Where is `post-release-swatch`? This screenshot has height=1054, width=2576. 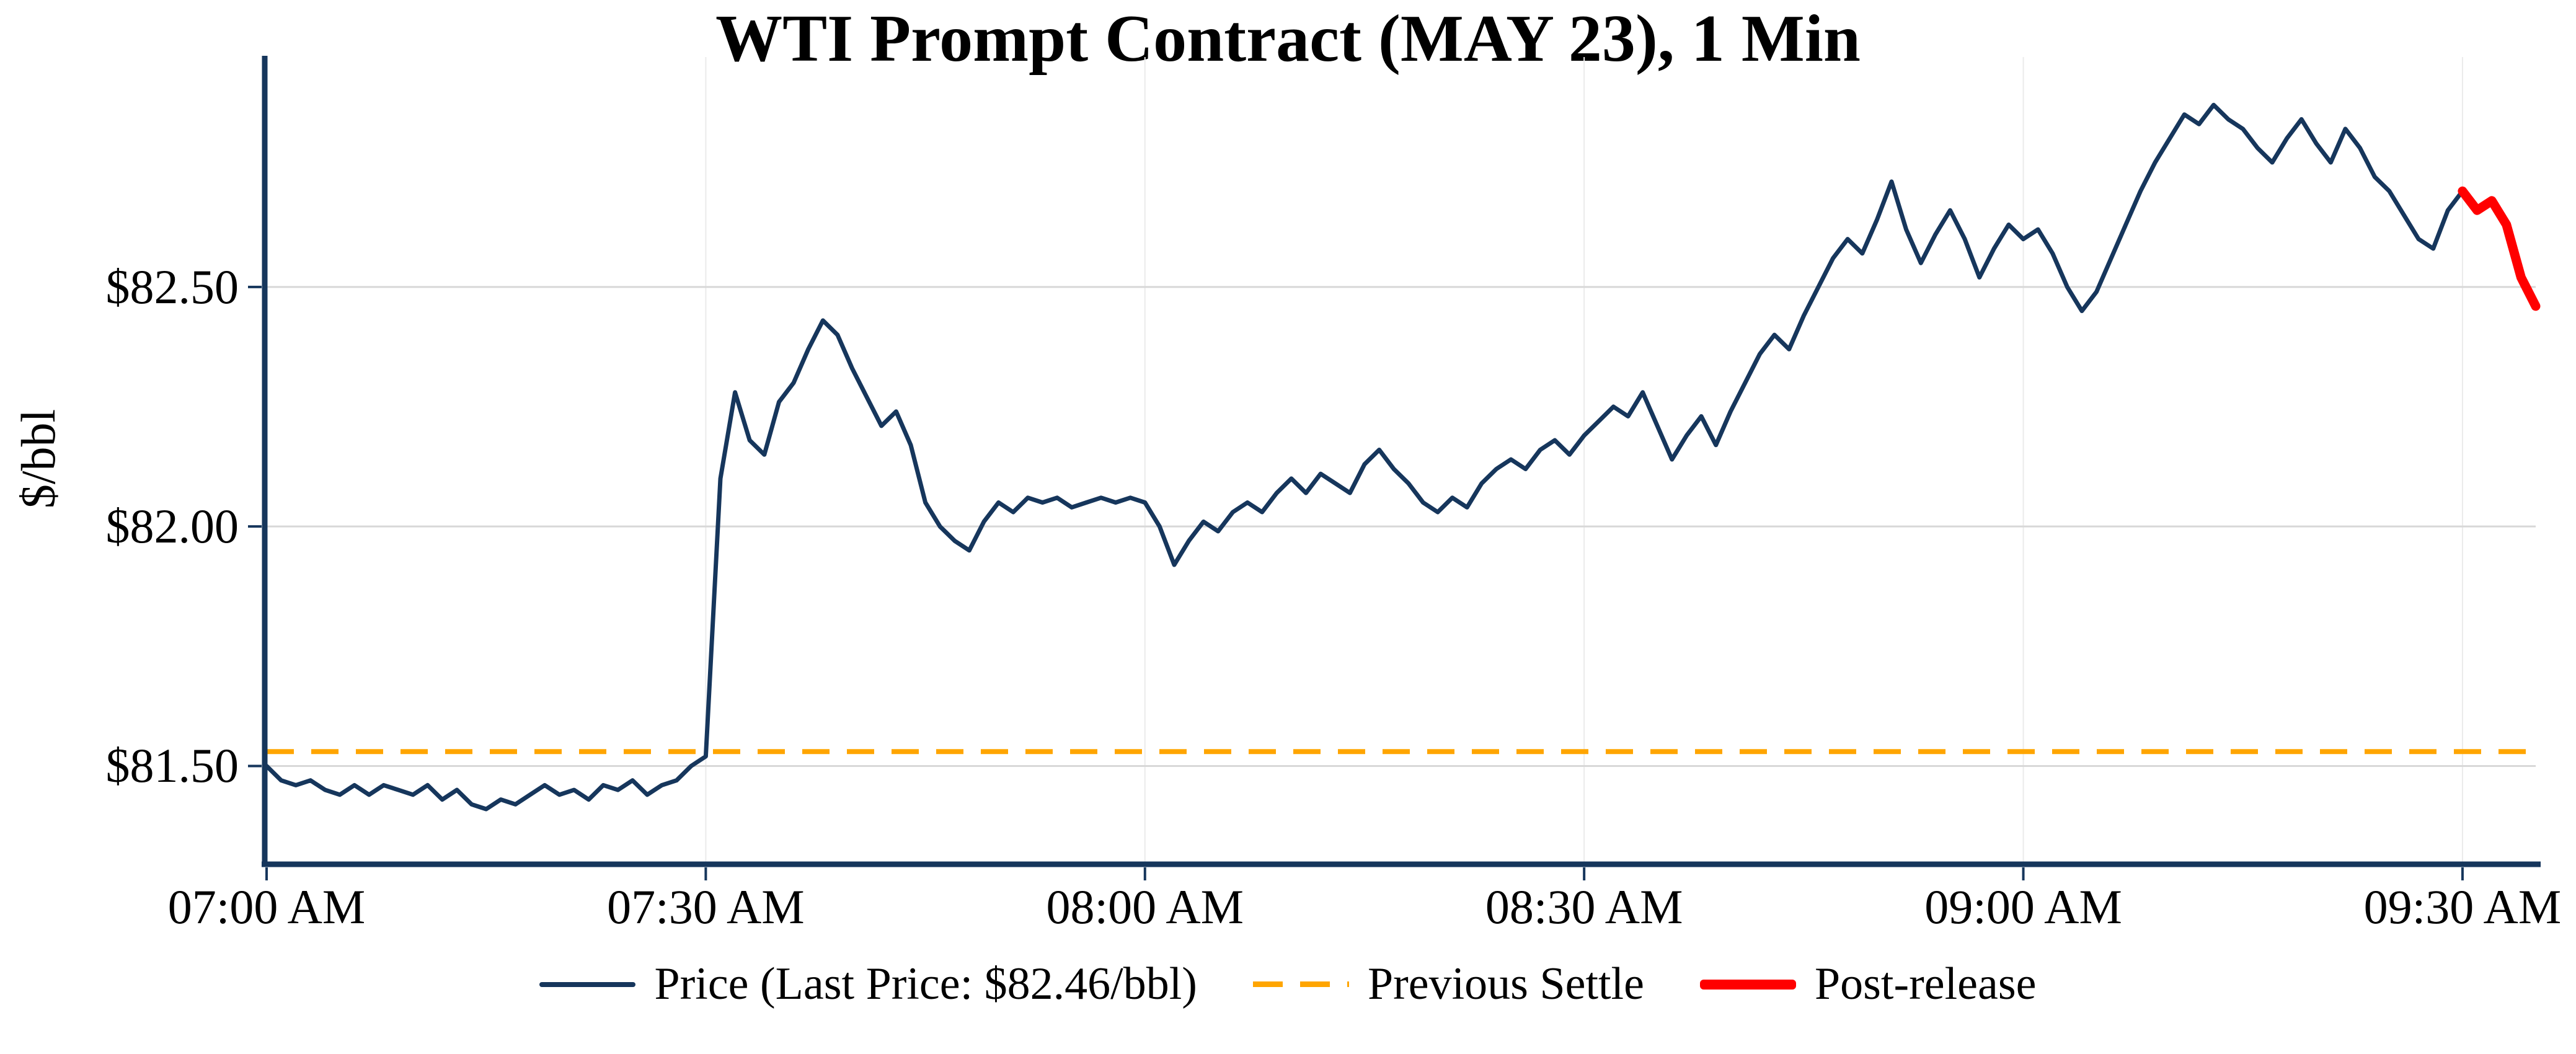 post-release-swatch is located at coordinates (1748, 984).